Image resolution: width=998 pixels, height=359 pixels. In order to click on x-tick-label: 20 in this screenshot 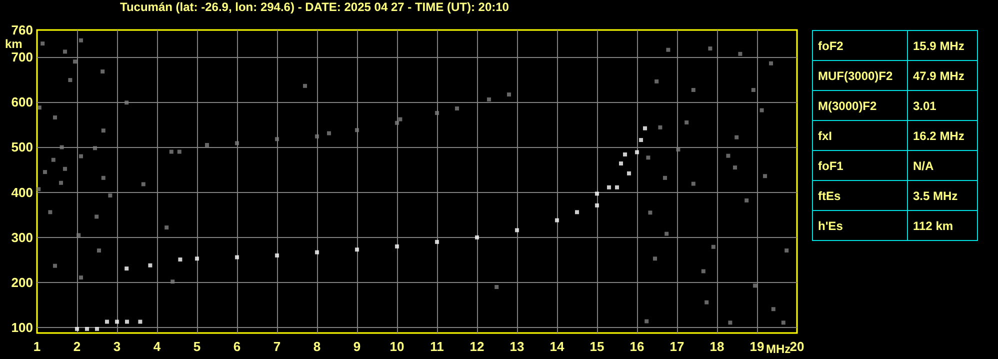, I will do `click(797, 346)`.